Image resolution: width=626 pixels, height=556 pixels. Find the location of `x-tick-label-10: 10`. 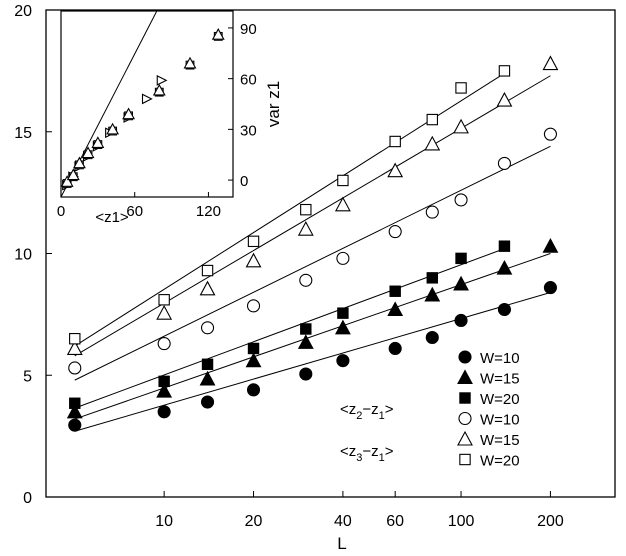

x-tick-label-10: 10 is located at coordinates (164, 521).